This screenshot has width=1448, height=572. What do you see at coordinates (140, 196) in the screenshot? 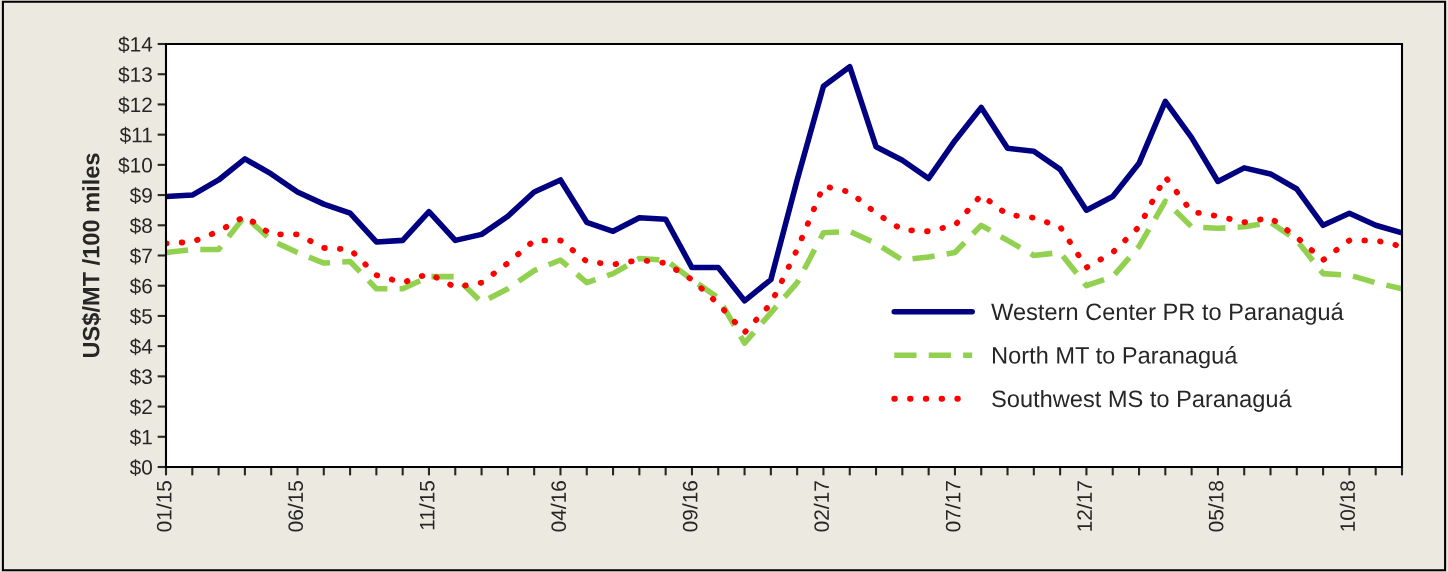
I see `y-tick-label: $9` at bounding box center [140, 196].